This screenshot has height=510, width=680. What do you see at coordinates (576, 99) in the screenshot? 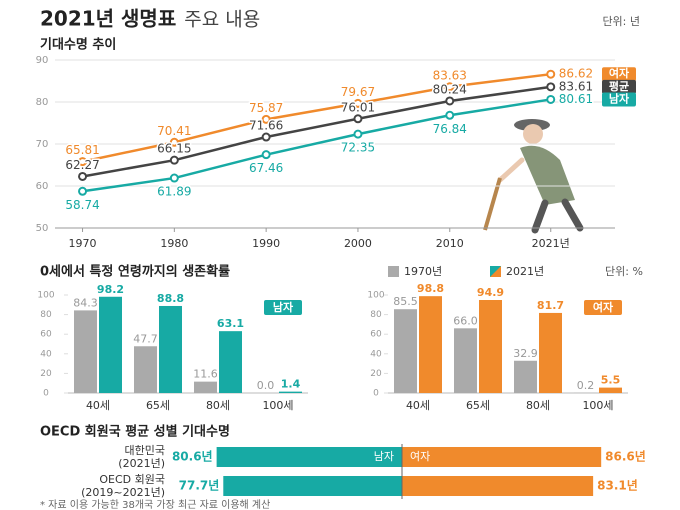
I see `data-label: 80.61` at bounding box center [576, 99].